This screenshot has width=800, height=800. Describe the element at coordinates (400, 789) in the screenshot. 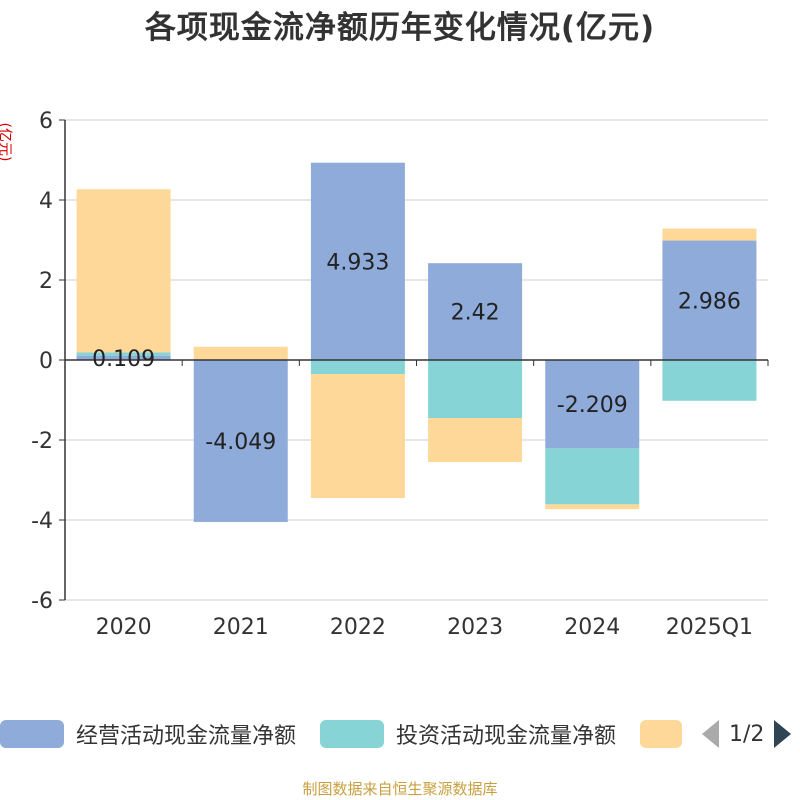

I see `data-source-note: 制图数据来自恒生聚源数据库` at that location.